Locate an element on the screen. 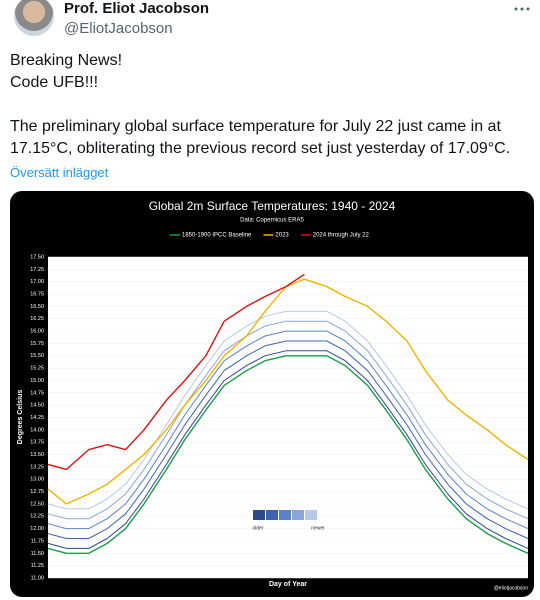 This screenshot has width=540, height=600. legend-label: 1850-1900 IPCC Baseline is located at coordinates (217, 236).